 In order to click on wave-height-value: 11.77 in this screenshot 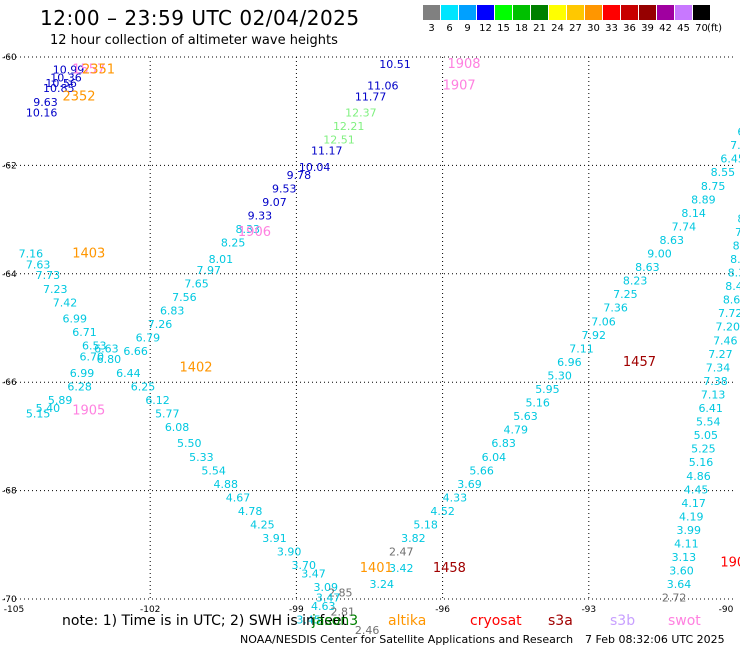, I will do `click(371, 96)`.